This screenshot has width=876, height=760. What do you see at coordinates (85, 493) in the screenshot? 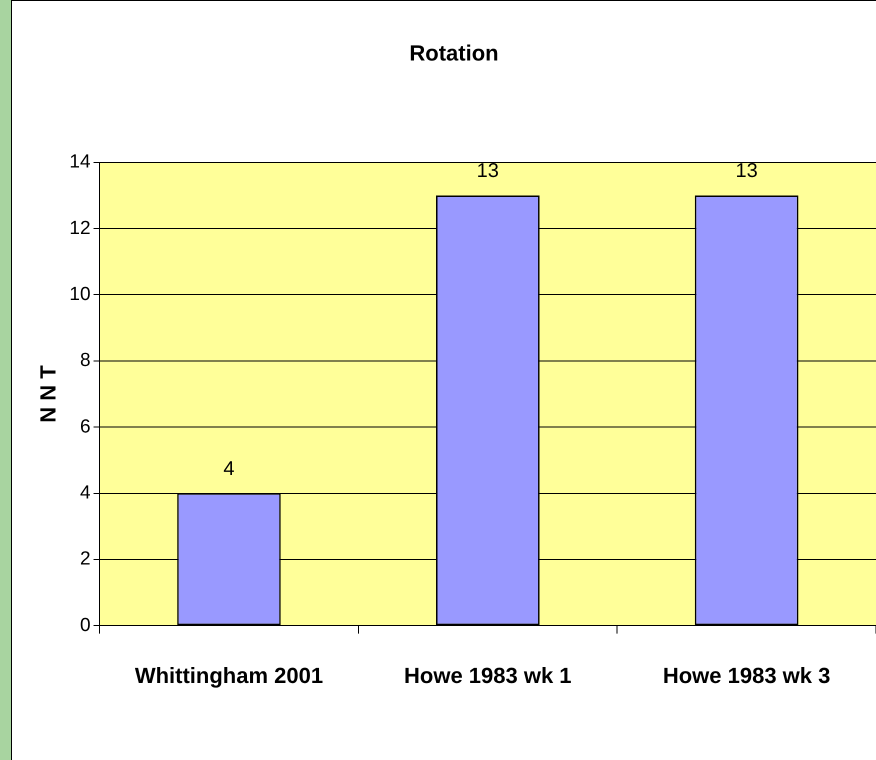
I see `y-tick-label: 4` at bounding box center [85, 493].